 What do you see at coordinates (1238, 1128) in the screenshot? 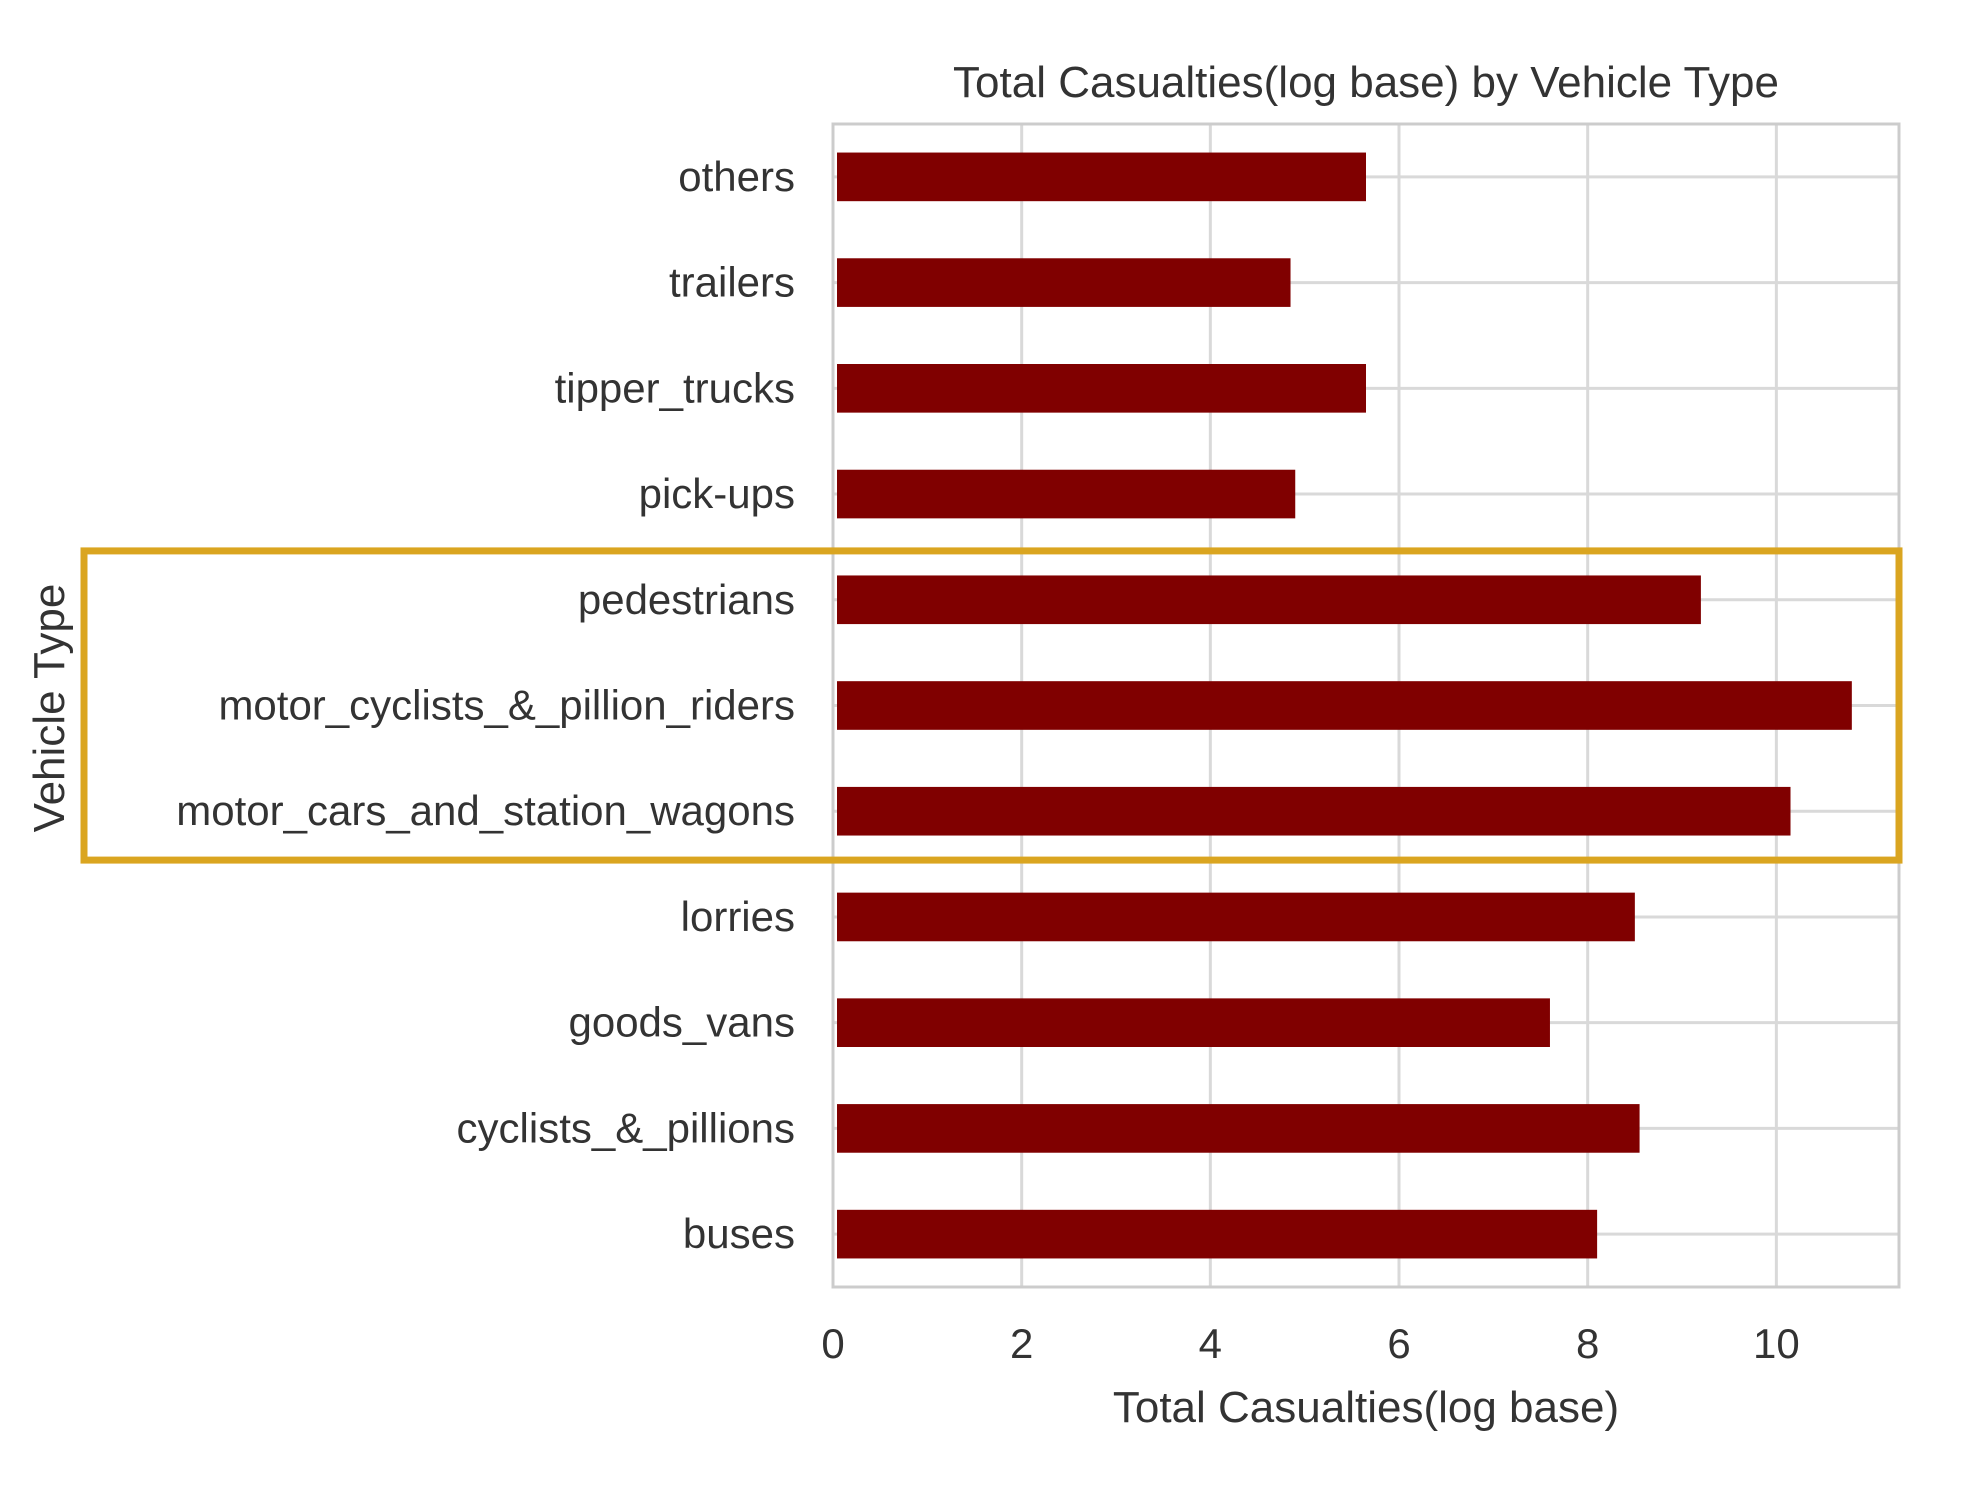
I see `bar-cyclists_&_pillions` at bounding box center [1238, 1128].